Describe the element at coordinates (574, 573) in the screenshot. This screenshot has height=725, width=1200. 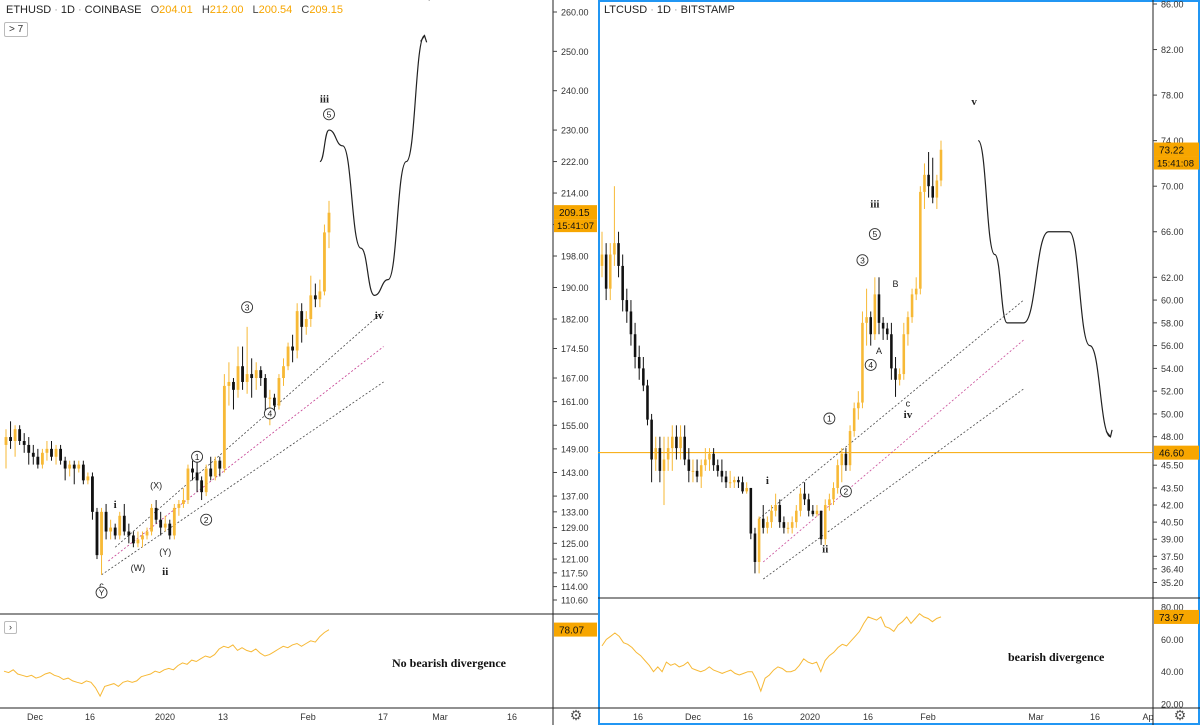
I see `price-tick-label: 117.50` at that location.